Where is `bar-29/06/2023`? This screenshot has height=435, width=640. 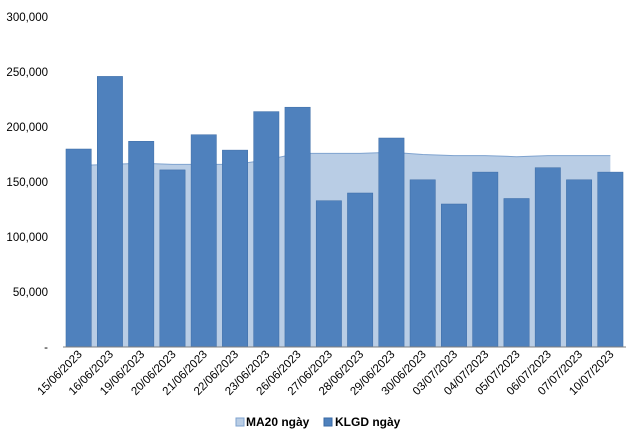
bar-29/06/2023 is located at coordinates (391, 242).